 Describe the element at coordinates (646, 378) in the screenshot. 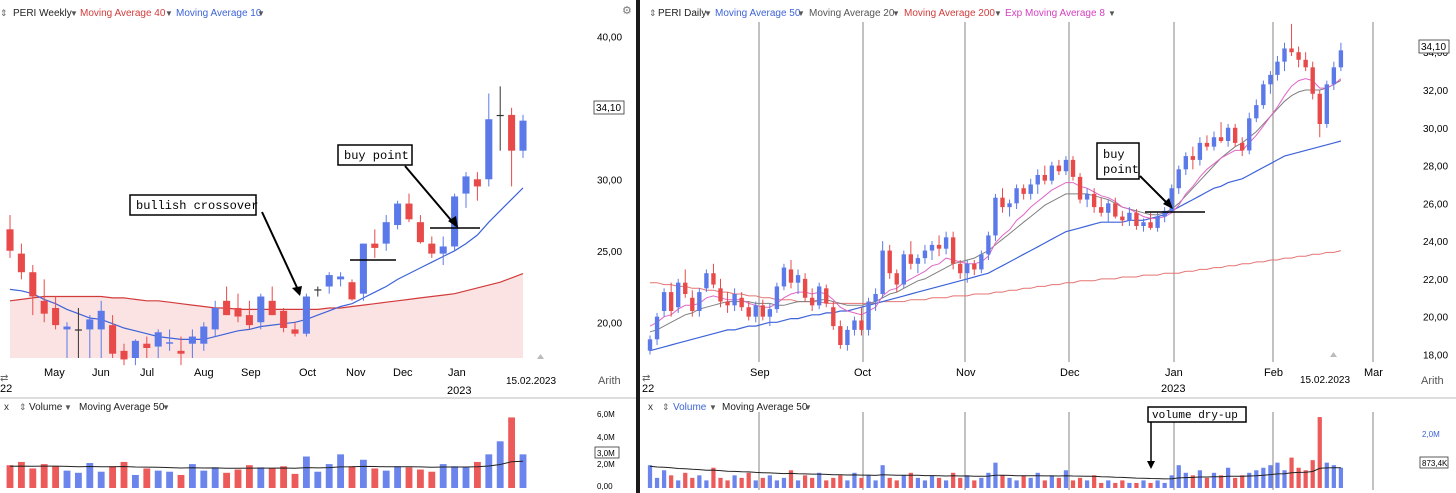

I see `daily-scroll-icon: ⇄` at that location.